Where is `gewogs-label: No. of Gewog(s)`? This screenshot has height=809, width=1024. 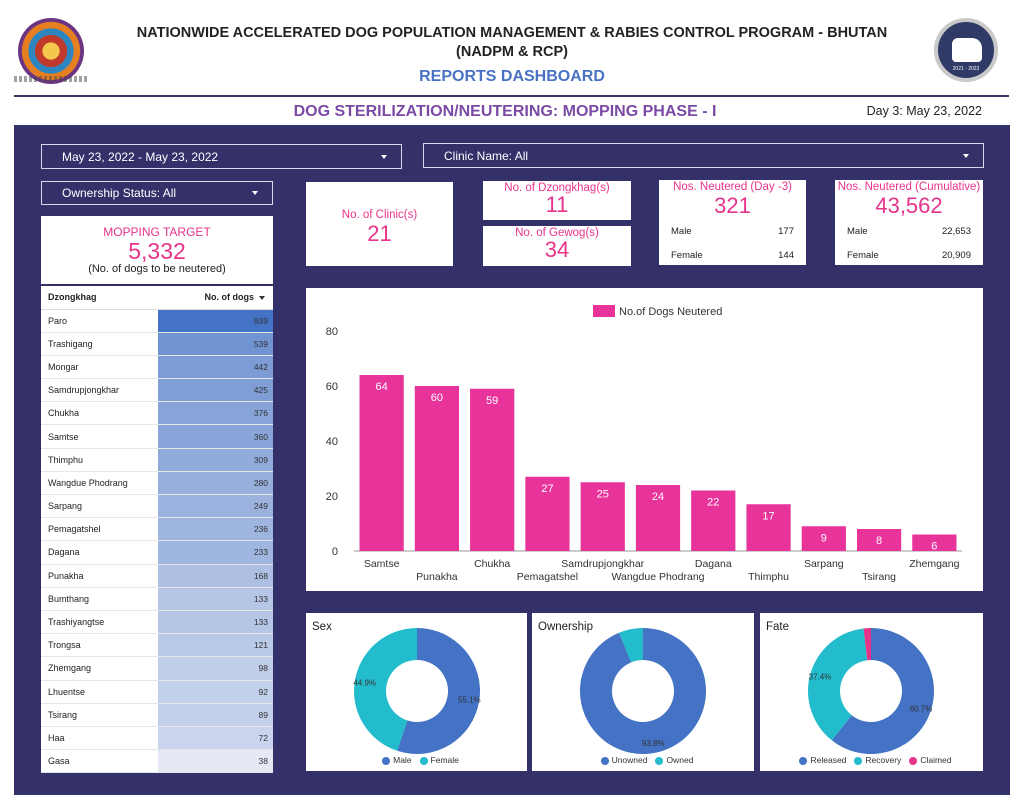
gewogs-label: No. of Gewog(s) is located at coordinates (557, 233).